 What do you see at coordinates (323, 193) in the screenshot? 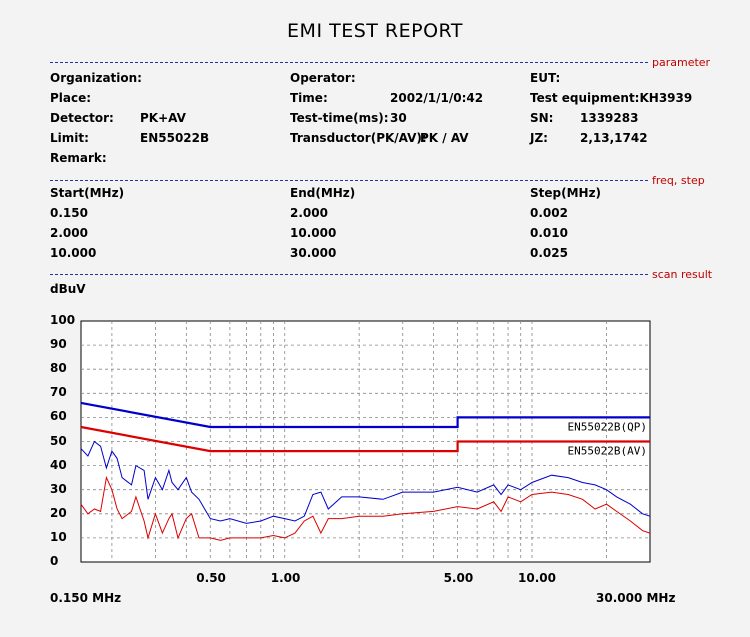
I see `end-header: End(MHz)` at bounding box center [323, 193].